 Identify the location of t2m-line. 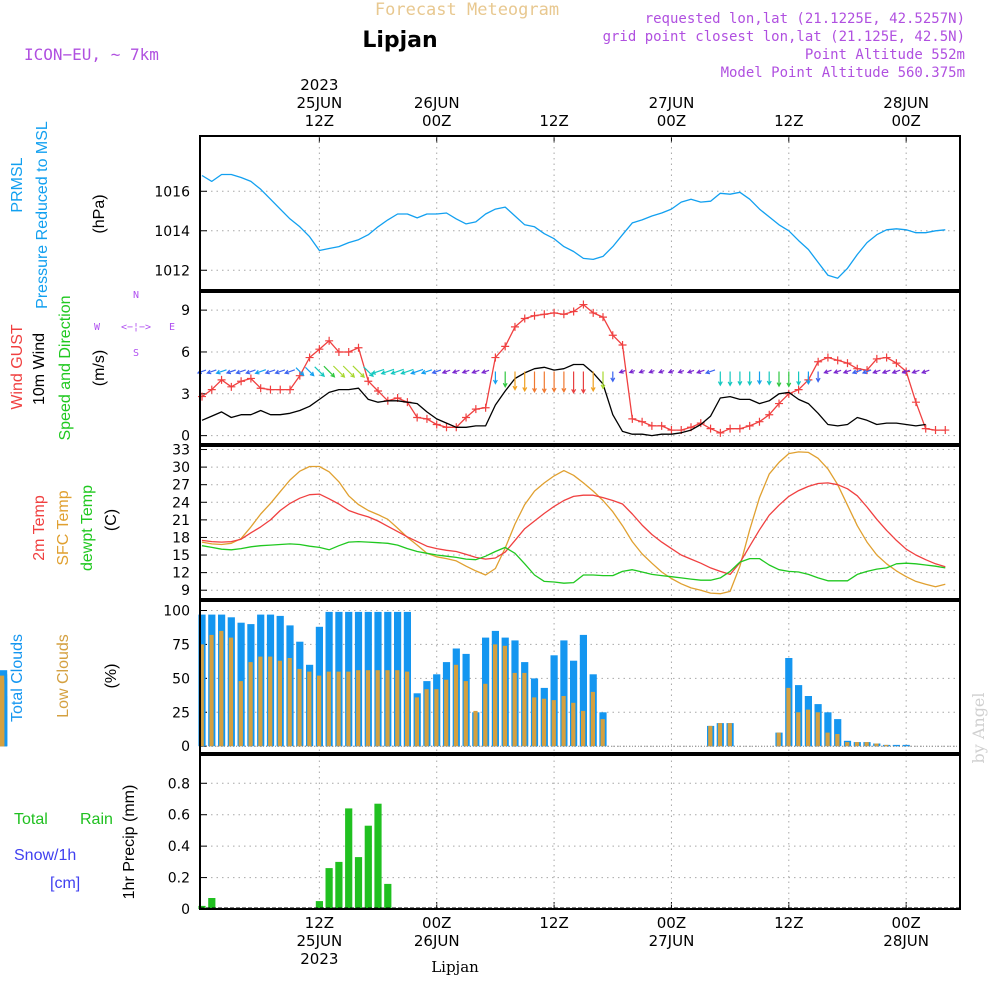
(573, 529).